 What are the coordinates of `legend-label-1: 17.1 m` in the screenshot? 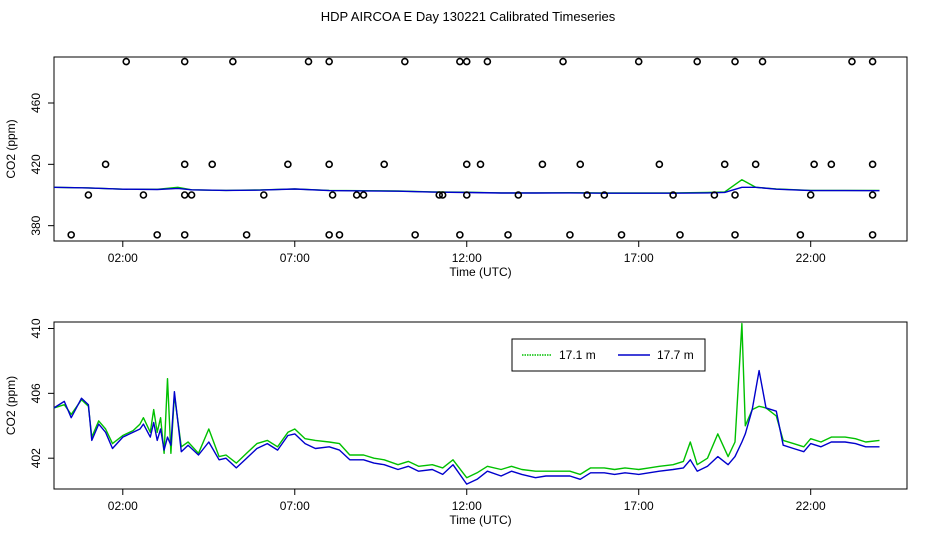 It's located at (577, 355).